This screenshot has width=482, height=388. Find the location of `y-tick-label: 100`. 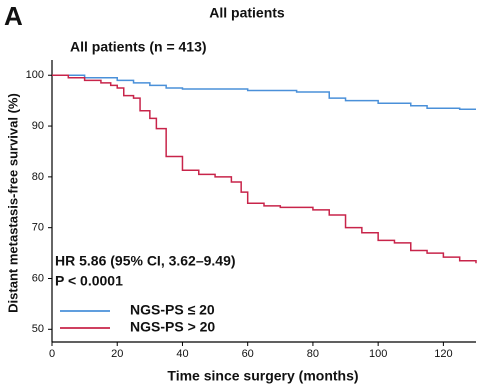

y-tick-label: 100 is located at coordinates (35, 75).